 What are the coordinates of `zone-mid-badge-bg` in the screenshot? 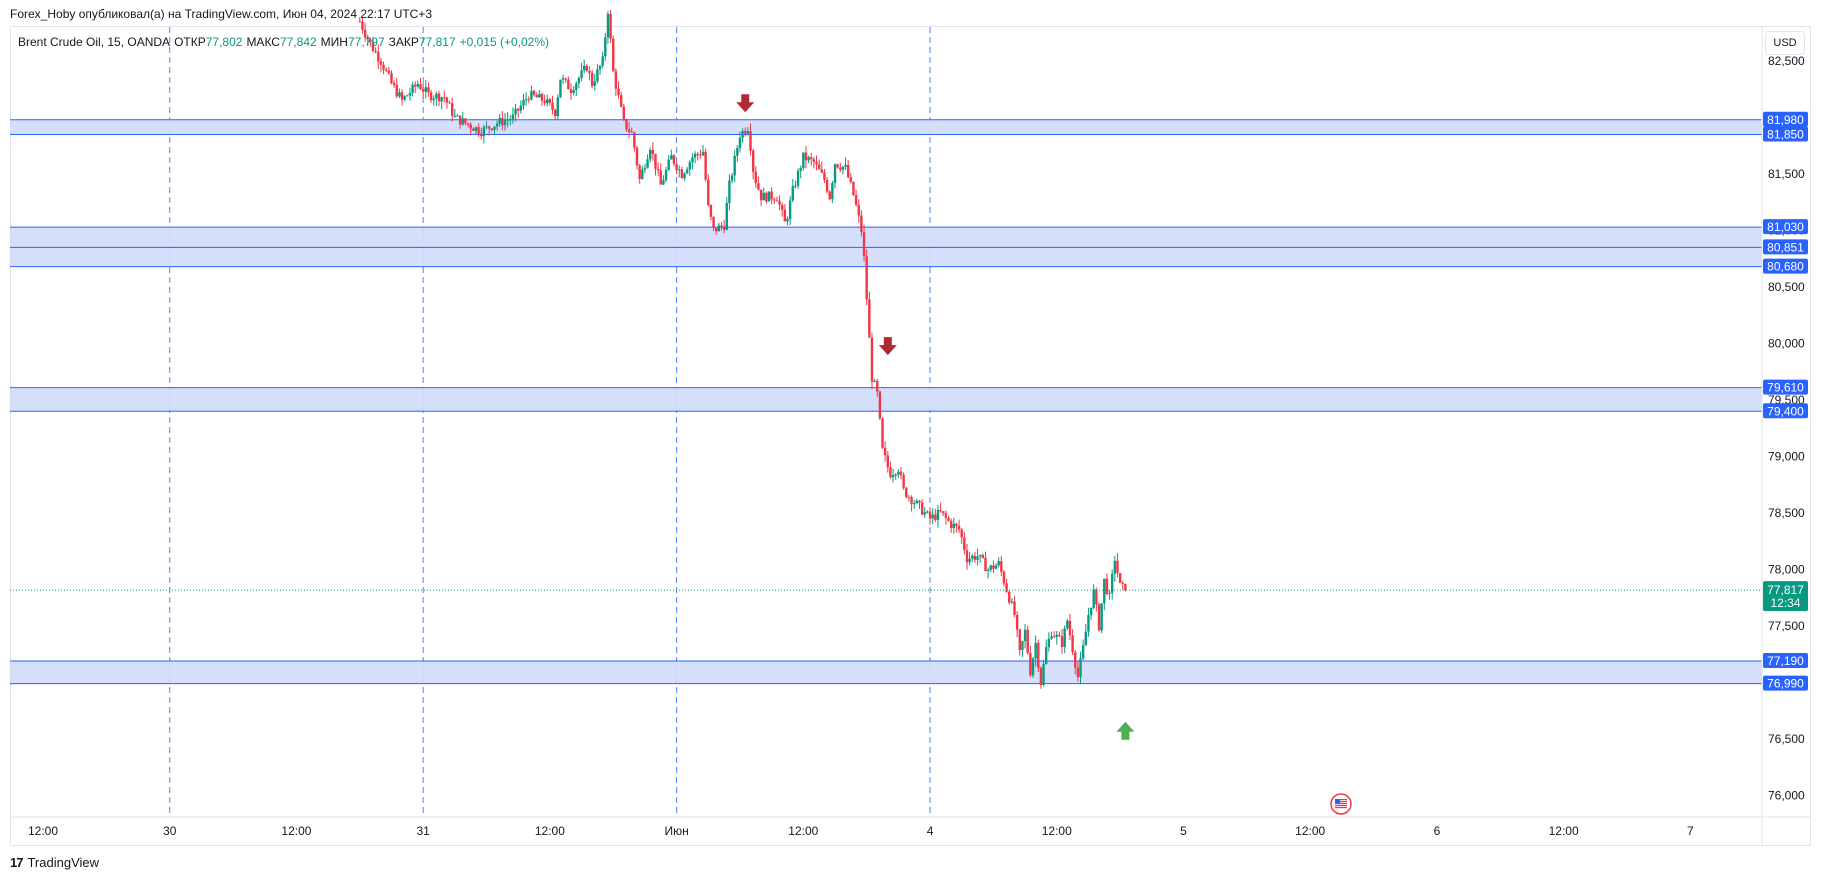 It's located at (1785, 247).